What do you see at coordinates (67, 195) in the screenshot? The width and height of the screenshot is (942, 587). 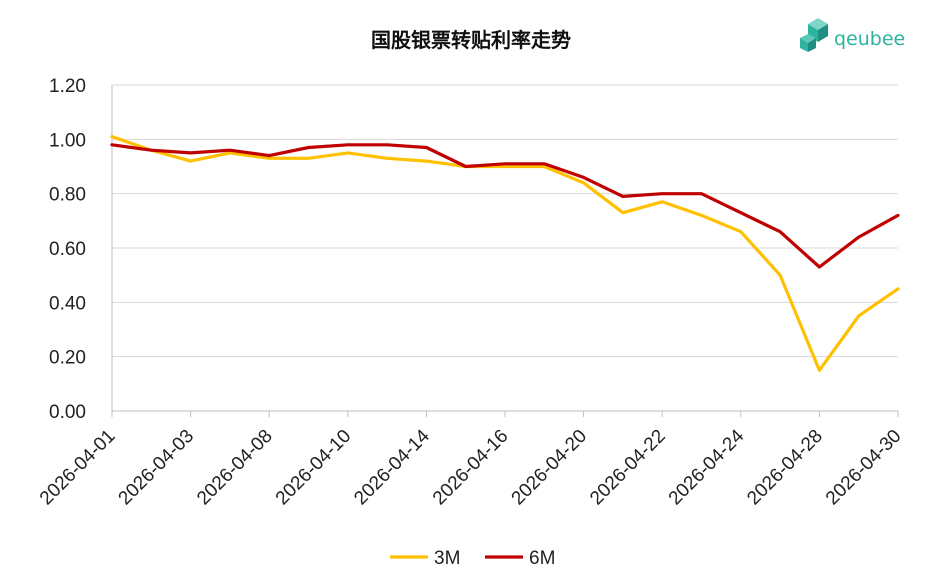 I see `y-tick-label: 0.80` at bounding box center [67, 195].